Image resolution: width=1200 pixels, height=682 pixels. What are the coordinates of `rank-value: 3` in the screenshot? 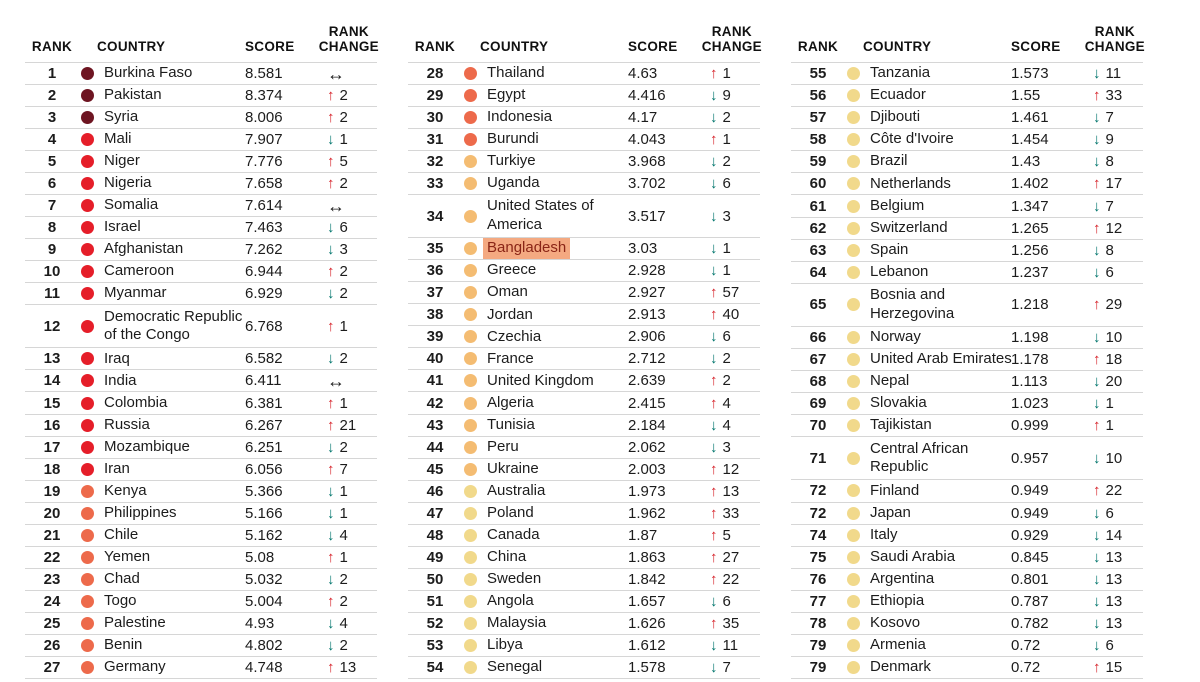 It's located at (52, 118).